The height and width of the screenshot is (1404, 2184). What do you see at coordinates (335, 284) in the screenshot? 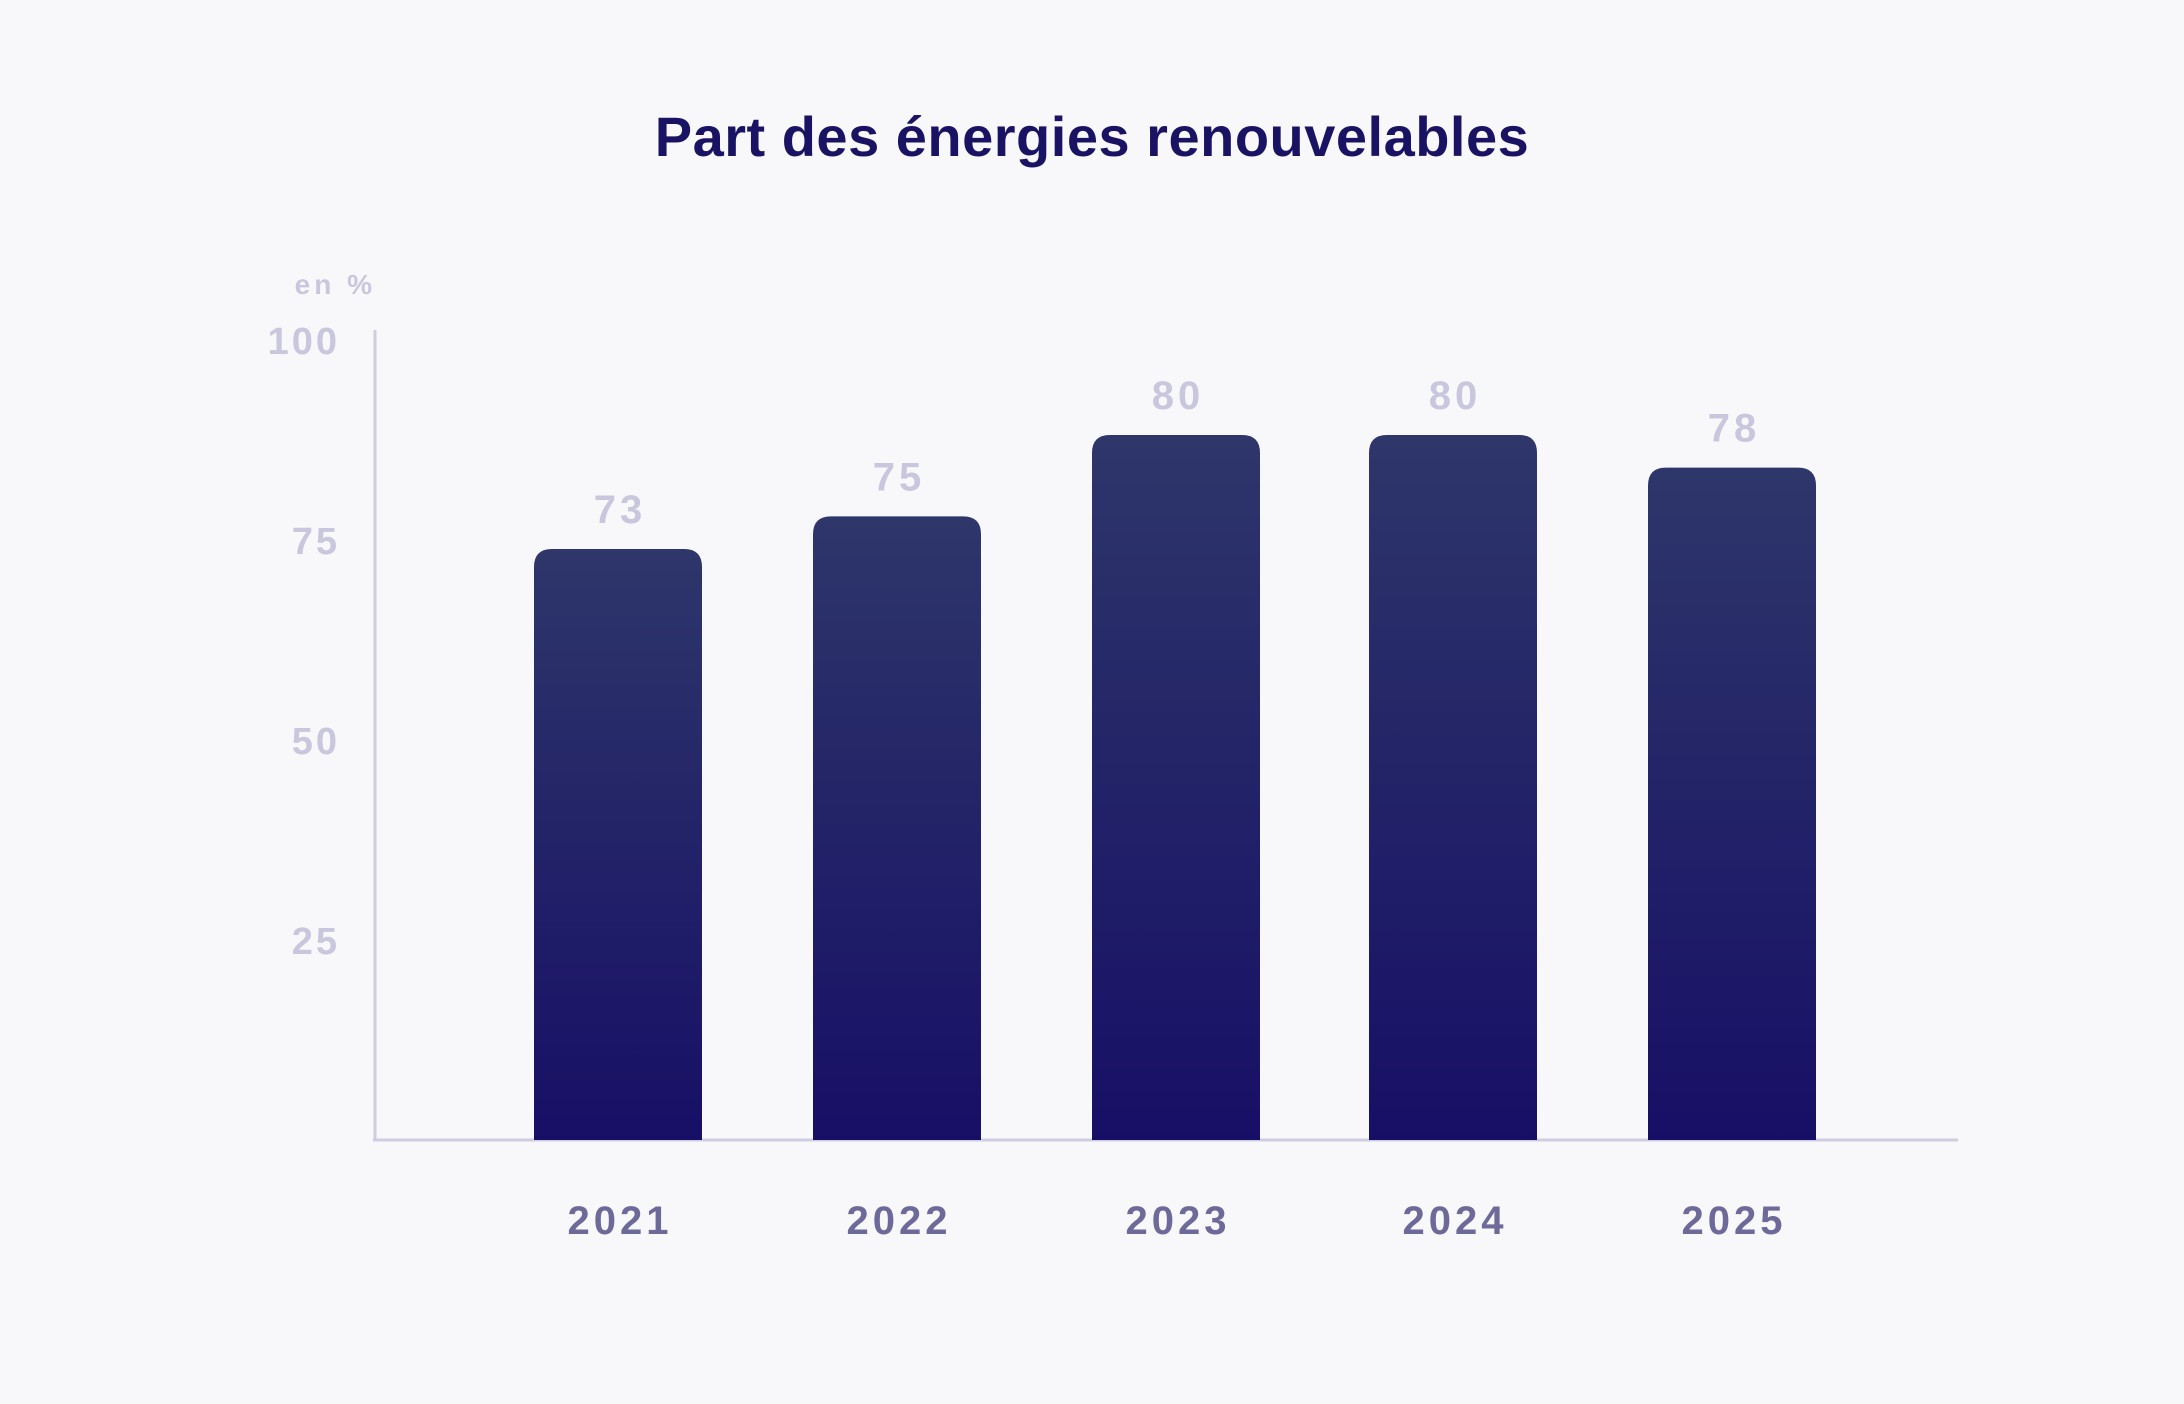
I see `y-axis-unit-label: en %` at bounding box center [335, 284].